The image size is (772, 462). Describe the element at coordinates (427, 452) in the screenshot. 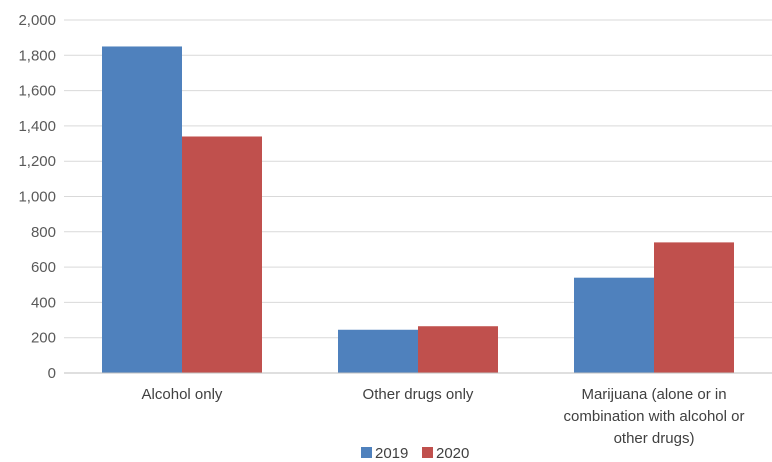

I see `legend-swatch-2020` at that location.